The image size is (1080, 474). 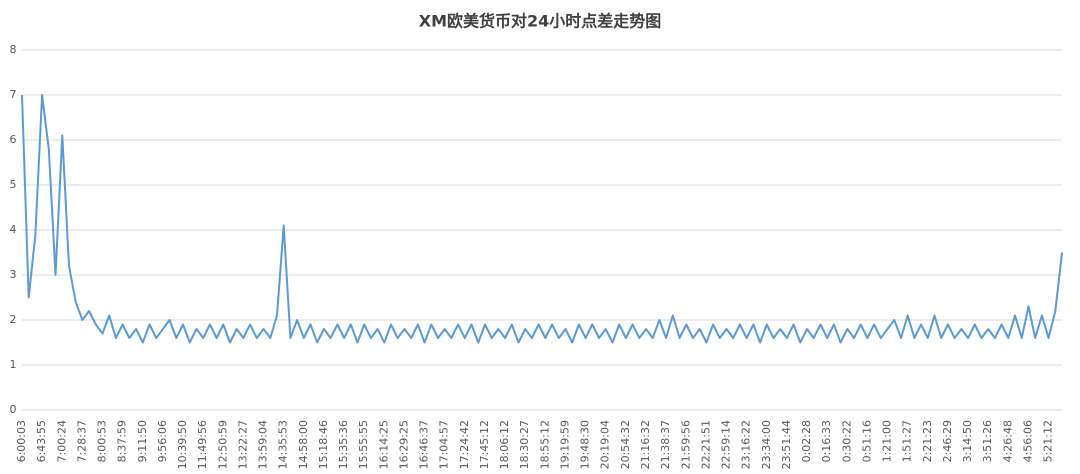 What do you see at coordinates (424, 444) in the screenshot?
I see `x-tick-label: 16:46:37` at bounding box center [424, 444].